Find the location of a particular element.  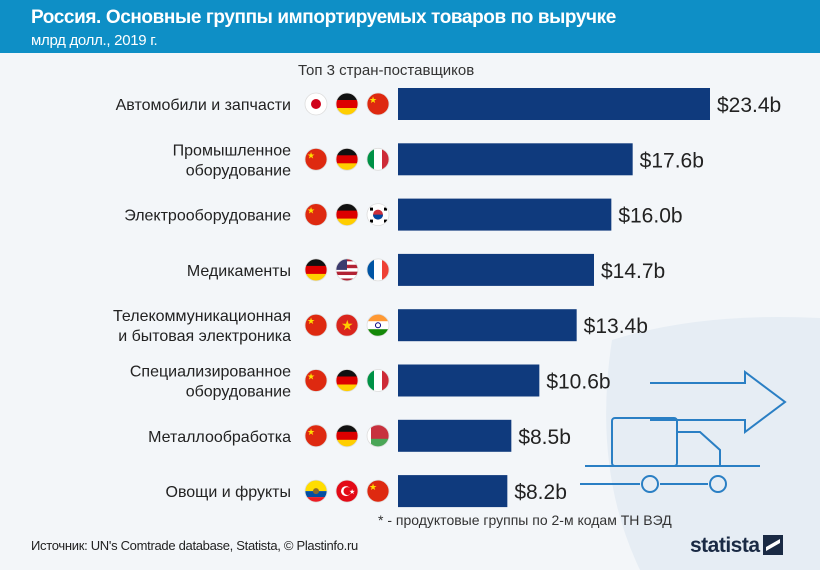

suppliers-column-label: Топ 3 стран-поставщиков is located at coordinates (386, 70).